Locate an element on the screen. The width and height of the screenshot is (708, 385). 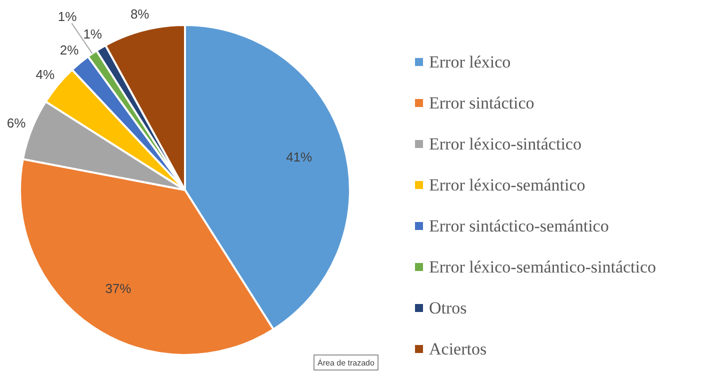
legend-label: Error léxico-semántico is located at coordinates (507, 185).